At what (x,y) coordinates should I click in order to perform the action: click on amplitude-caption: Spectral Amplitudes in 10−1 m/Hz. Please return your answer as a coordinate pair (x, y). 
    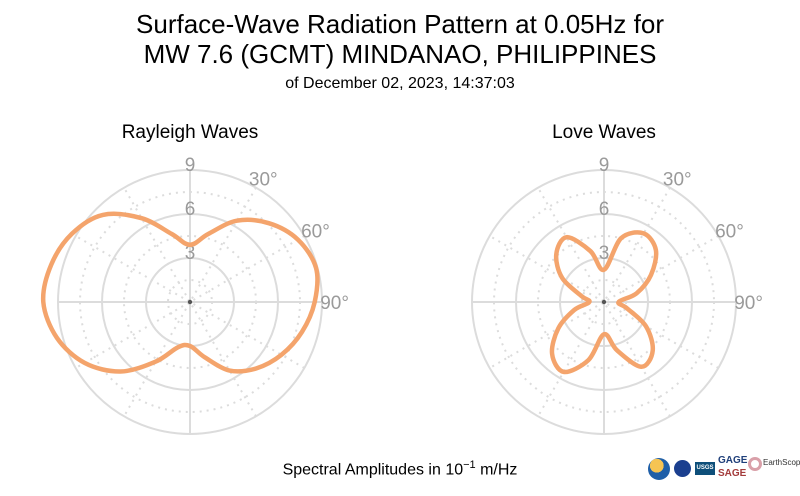
    Looking at the image, I should click on (400, 467).